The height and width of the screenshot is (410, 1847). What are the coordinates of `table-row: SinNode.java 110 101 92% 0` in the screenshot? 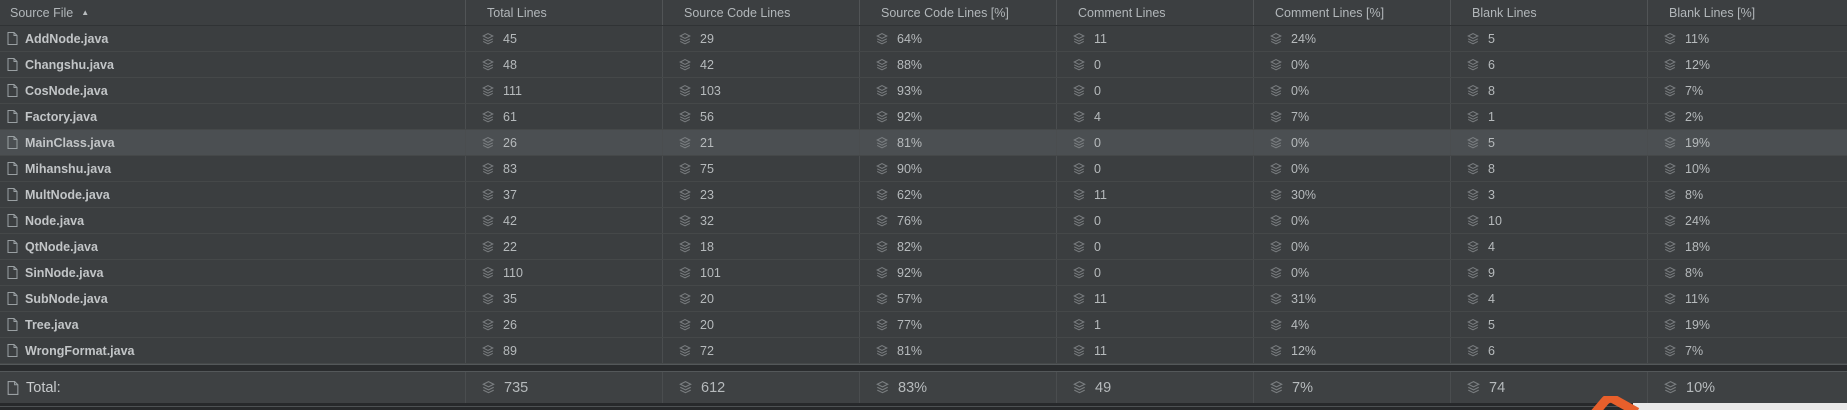 It's located at (923, 273).